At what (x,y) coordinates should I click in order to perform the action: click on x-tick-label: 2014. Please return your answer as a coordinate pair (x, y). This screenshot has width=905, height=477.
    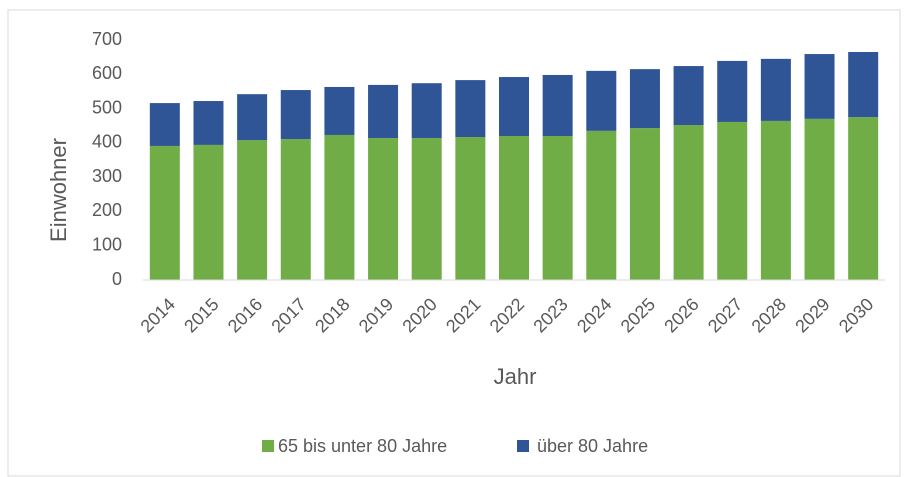
    Looking at the image, I should click on (158, 315).